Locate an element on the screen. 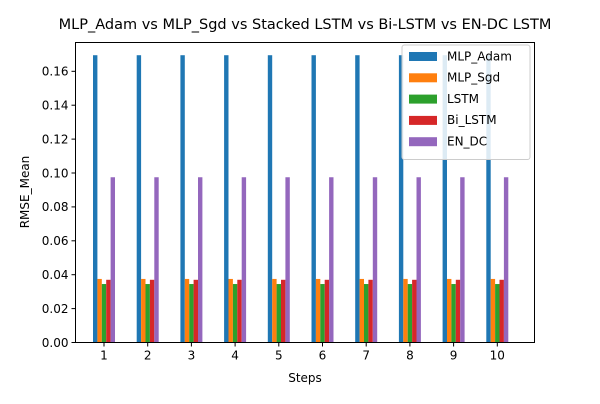 The image size is (600, 404). y-tick-label: 0.06 is located at coordinates (55, 241).